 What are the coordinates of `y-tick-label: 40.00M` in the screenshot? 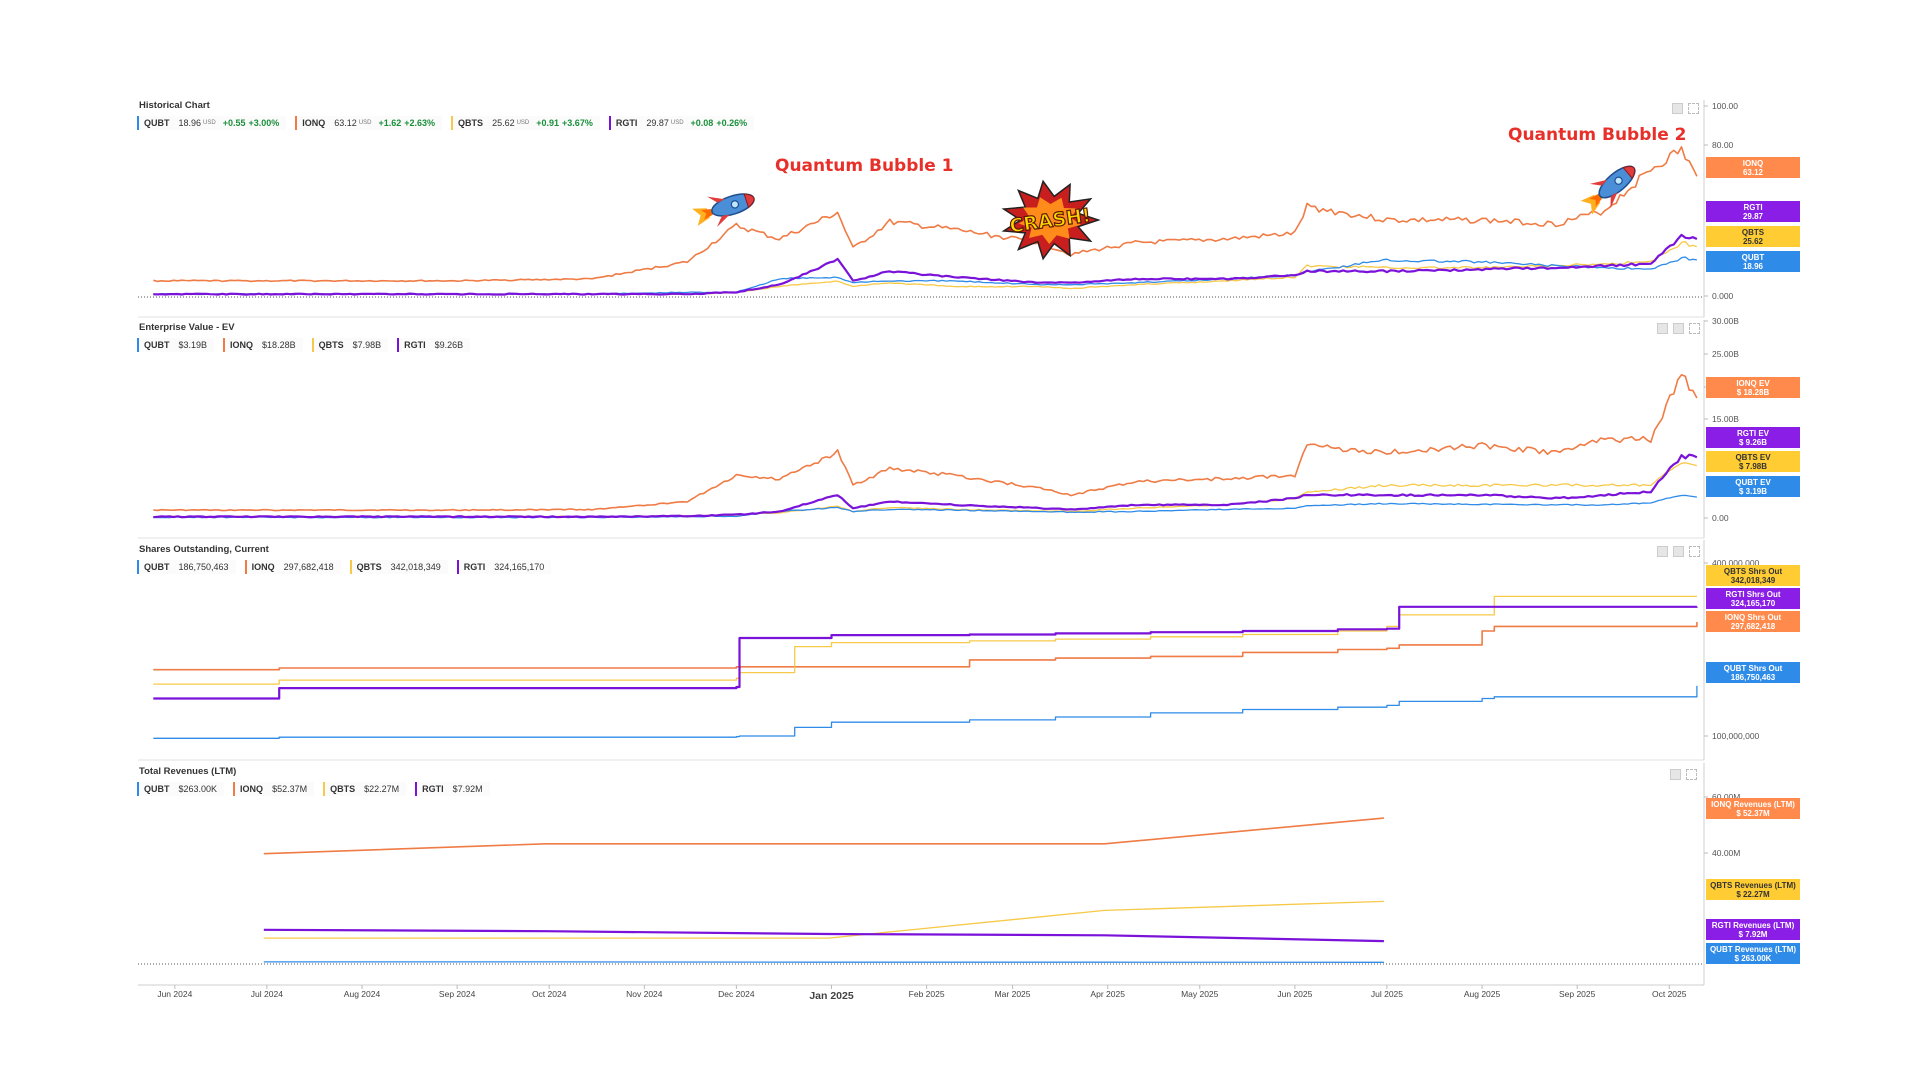 It's located at (1726, 853).